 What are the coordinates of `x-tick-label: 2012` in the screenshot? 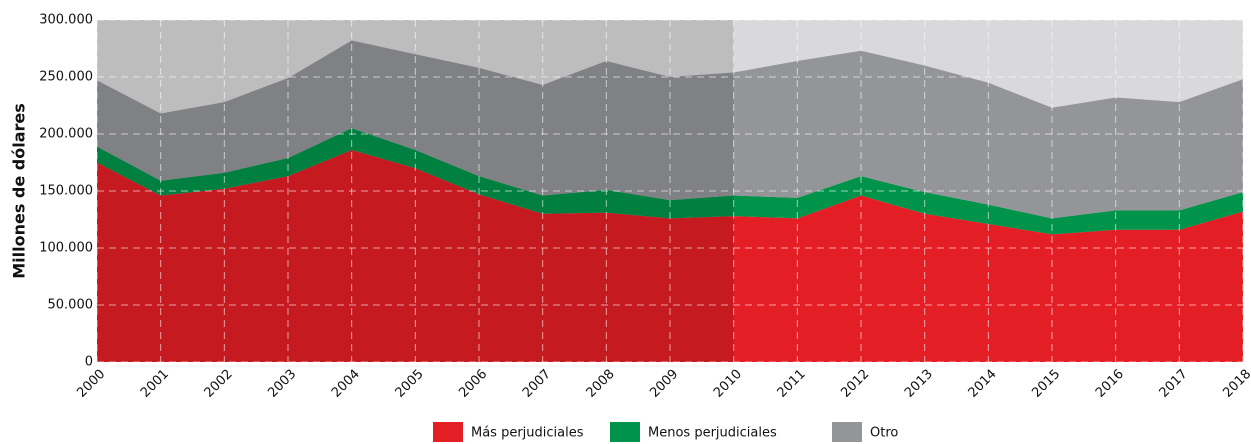 It's located at (855, 384).